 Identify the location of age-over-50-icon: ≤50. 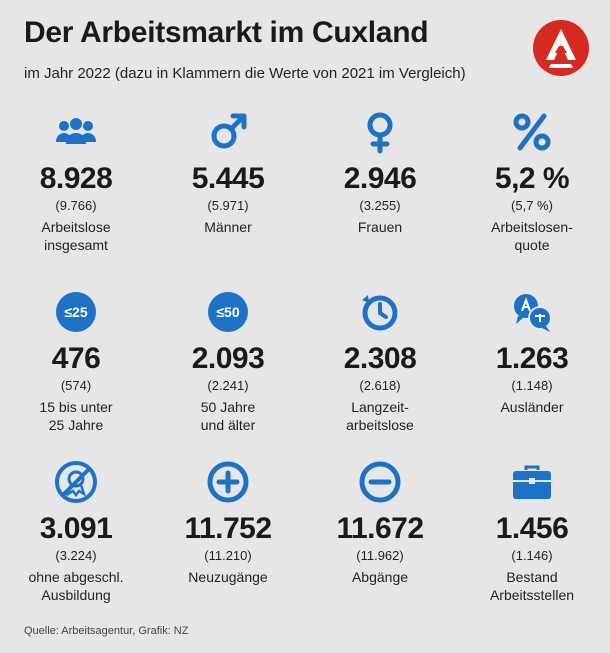
(228, 312).